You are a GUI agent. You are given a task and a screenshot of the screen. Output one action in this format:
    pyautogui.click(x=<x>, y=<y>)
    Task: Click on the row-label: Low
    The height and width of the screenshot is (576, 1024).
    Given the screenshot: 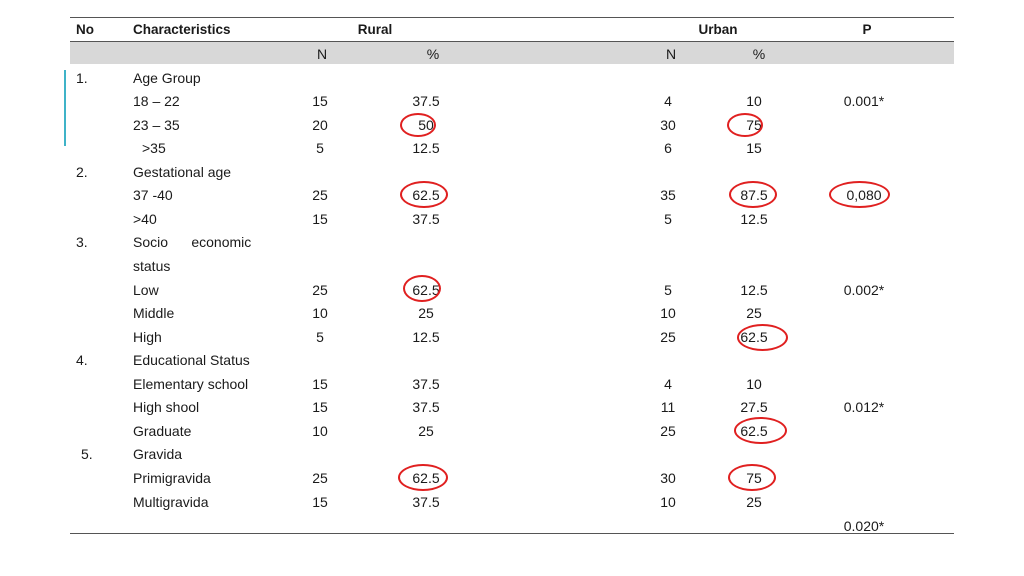 What is the action you would take?
    pyautogui.click(x=146, y=290)
    